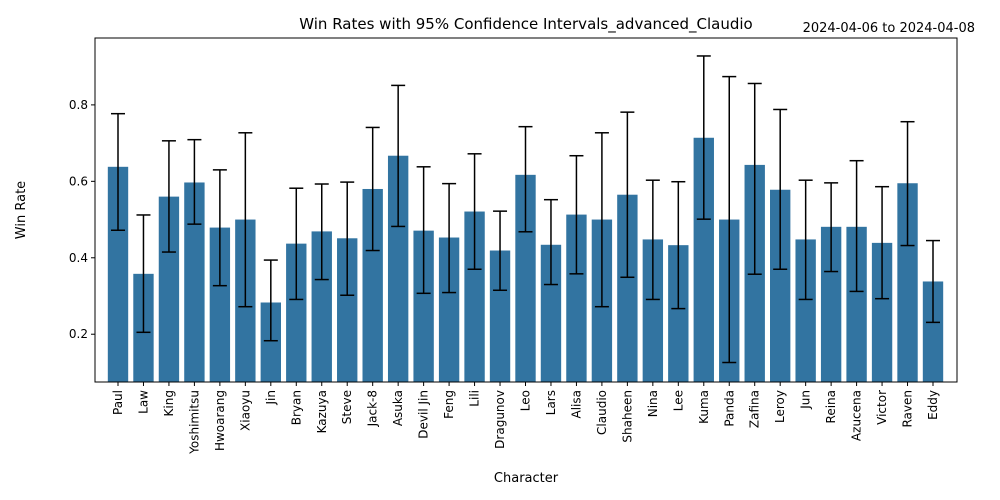  I want to click on x-tick-label: Alisa, so click(576, 404).